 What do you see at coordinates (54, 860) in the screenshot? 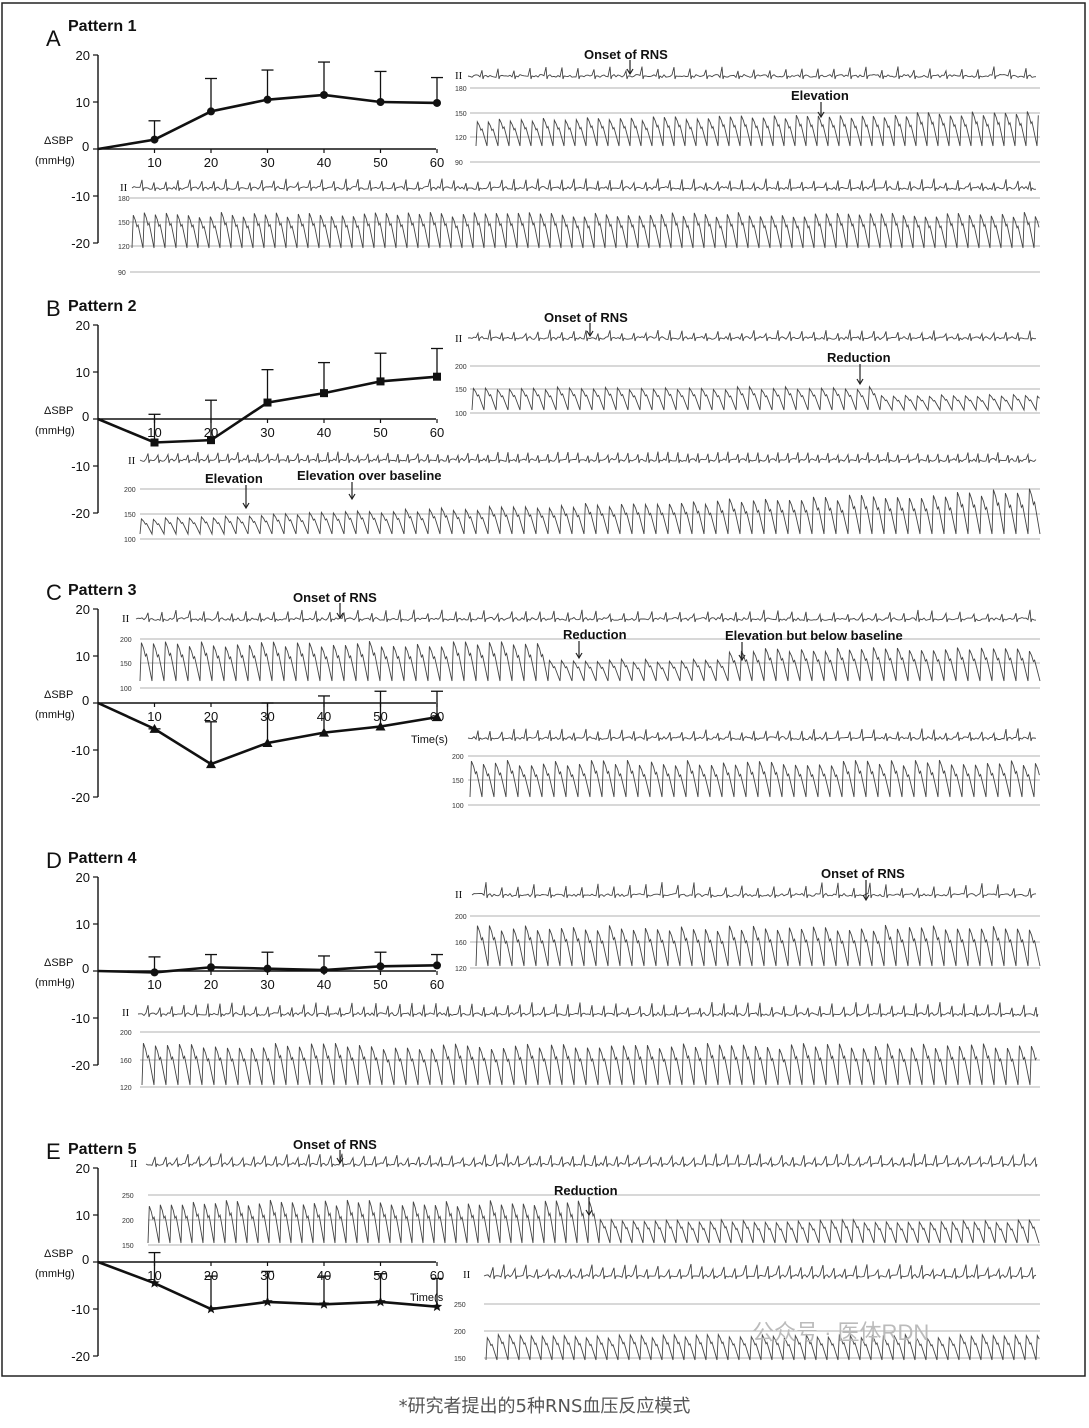
I see `panel-letter: D` at bounding box center [54, 860].